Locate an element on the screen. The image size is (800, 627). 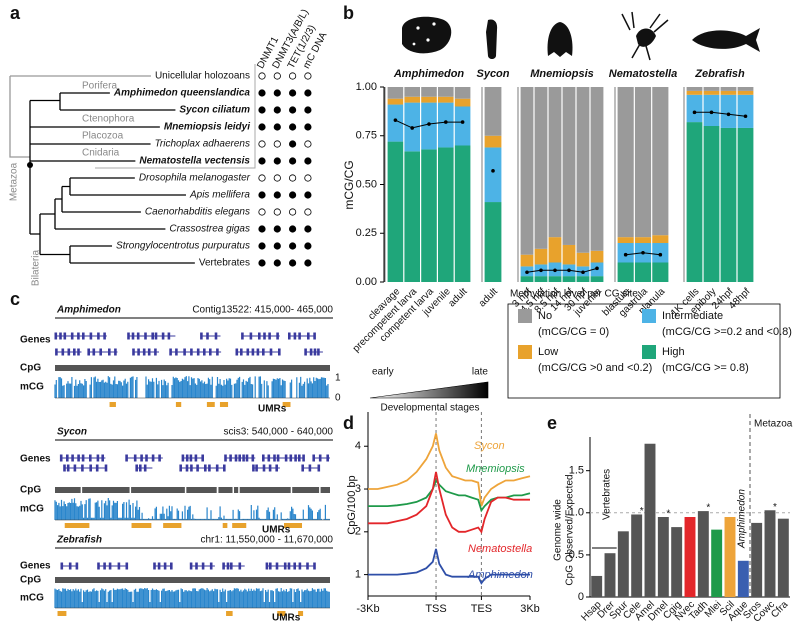
series-label: Amphimedon is located at coordinates (500, 575).